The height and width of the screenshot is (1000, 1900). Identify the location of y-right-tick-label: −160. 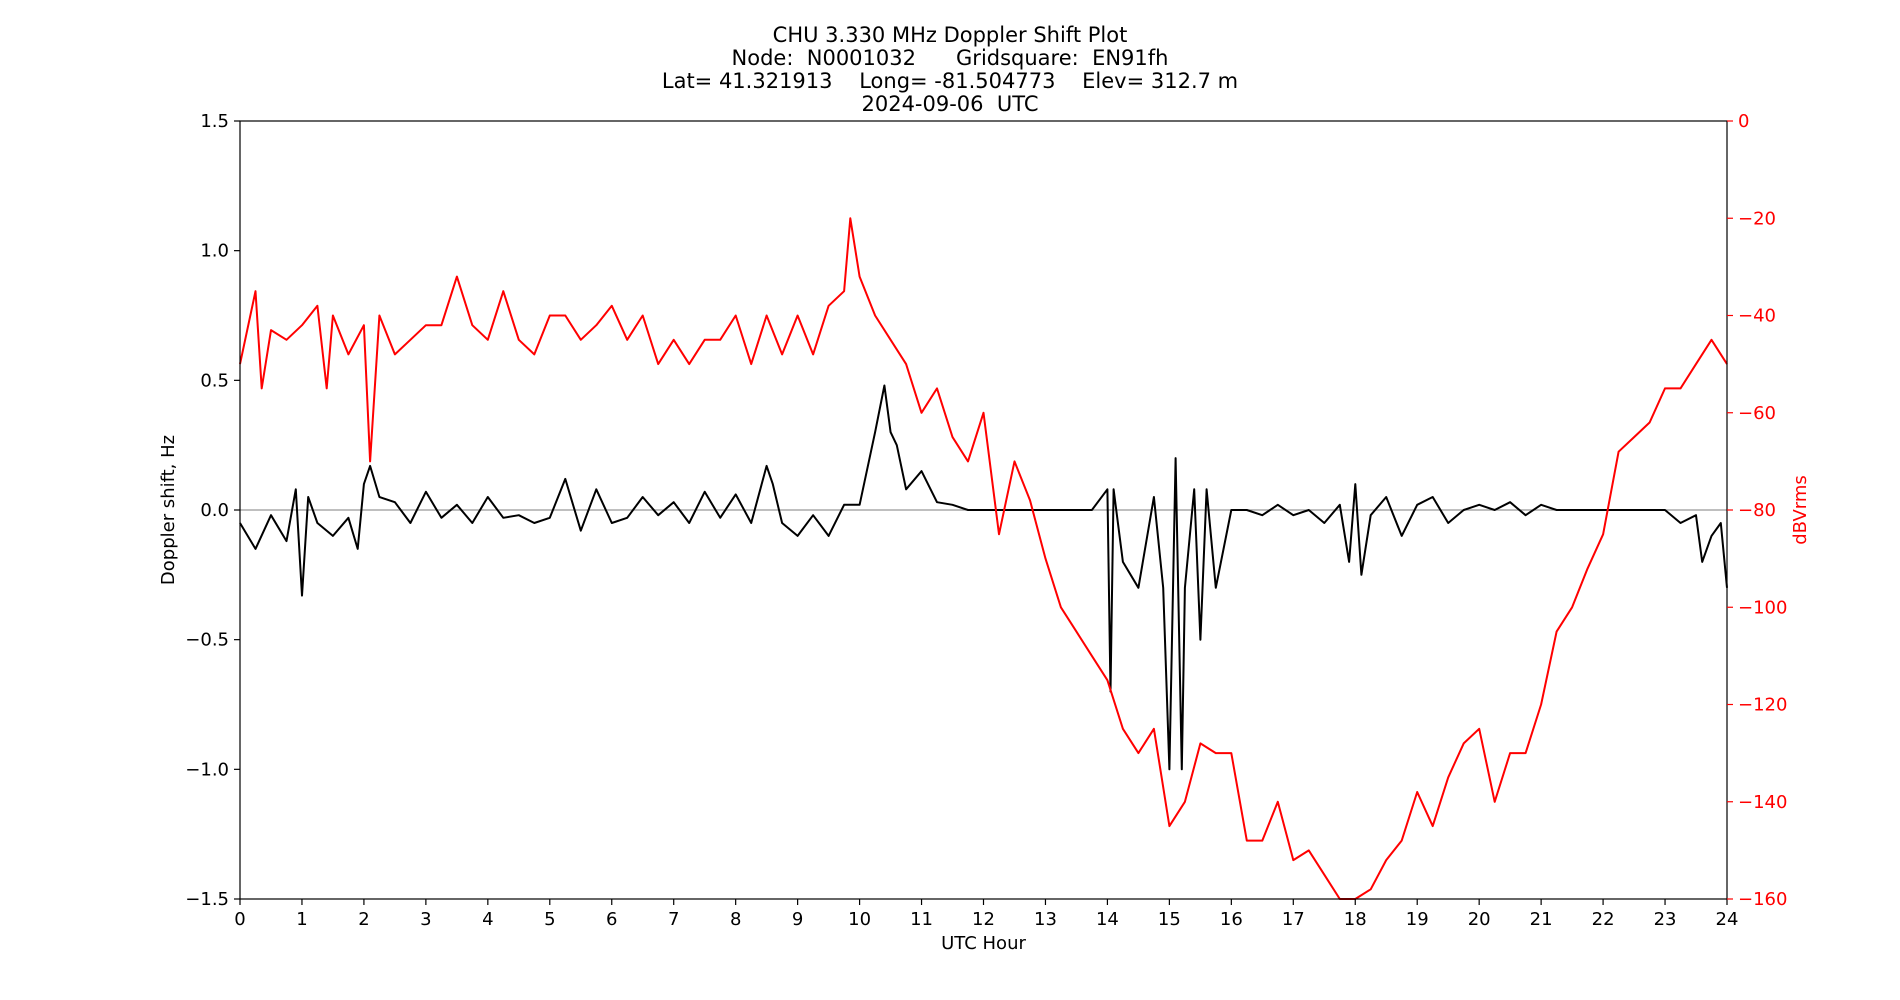
(1762, 899).